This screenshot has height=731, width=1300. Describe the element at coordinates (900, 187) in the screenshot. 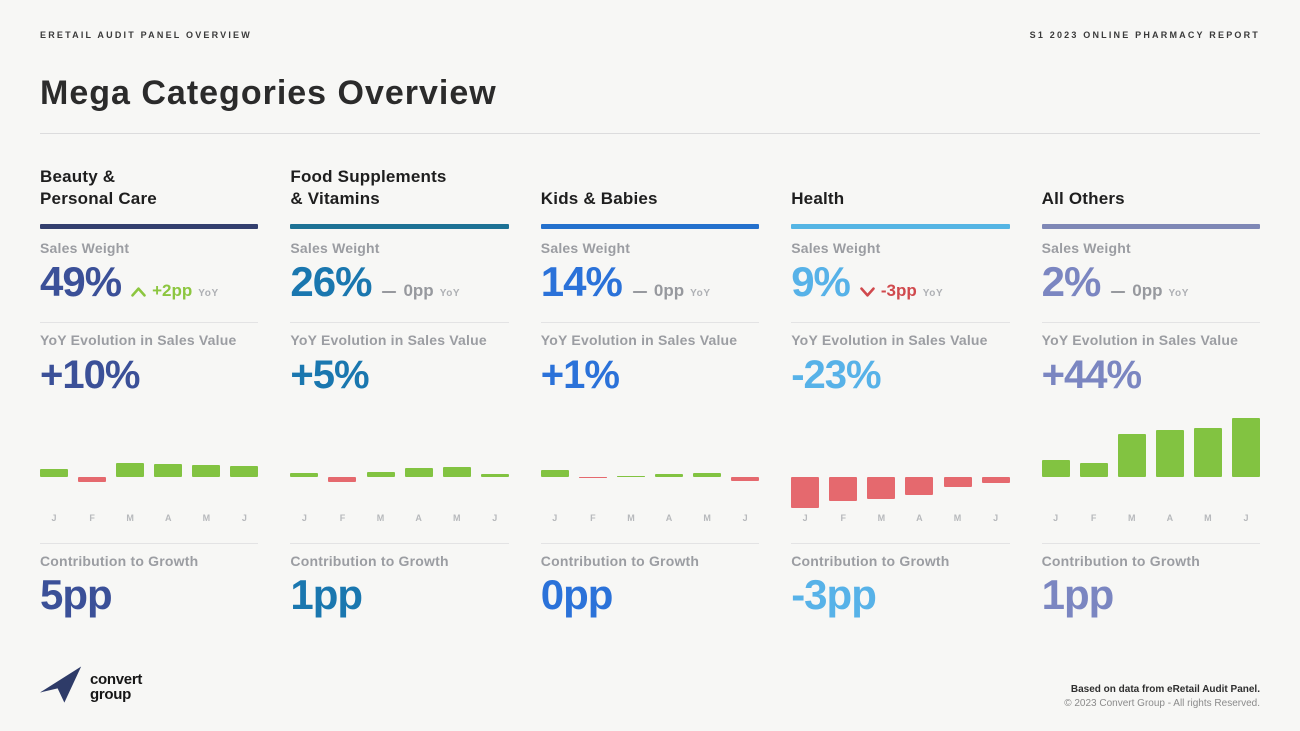

I see `category-title: Health` at that location.